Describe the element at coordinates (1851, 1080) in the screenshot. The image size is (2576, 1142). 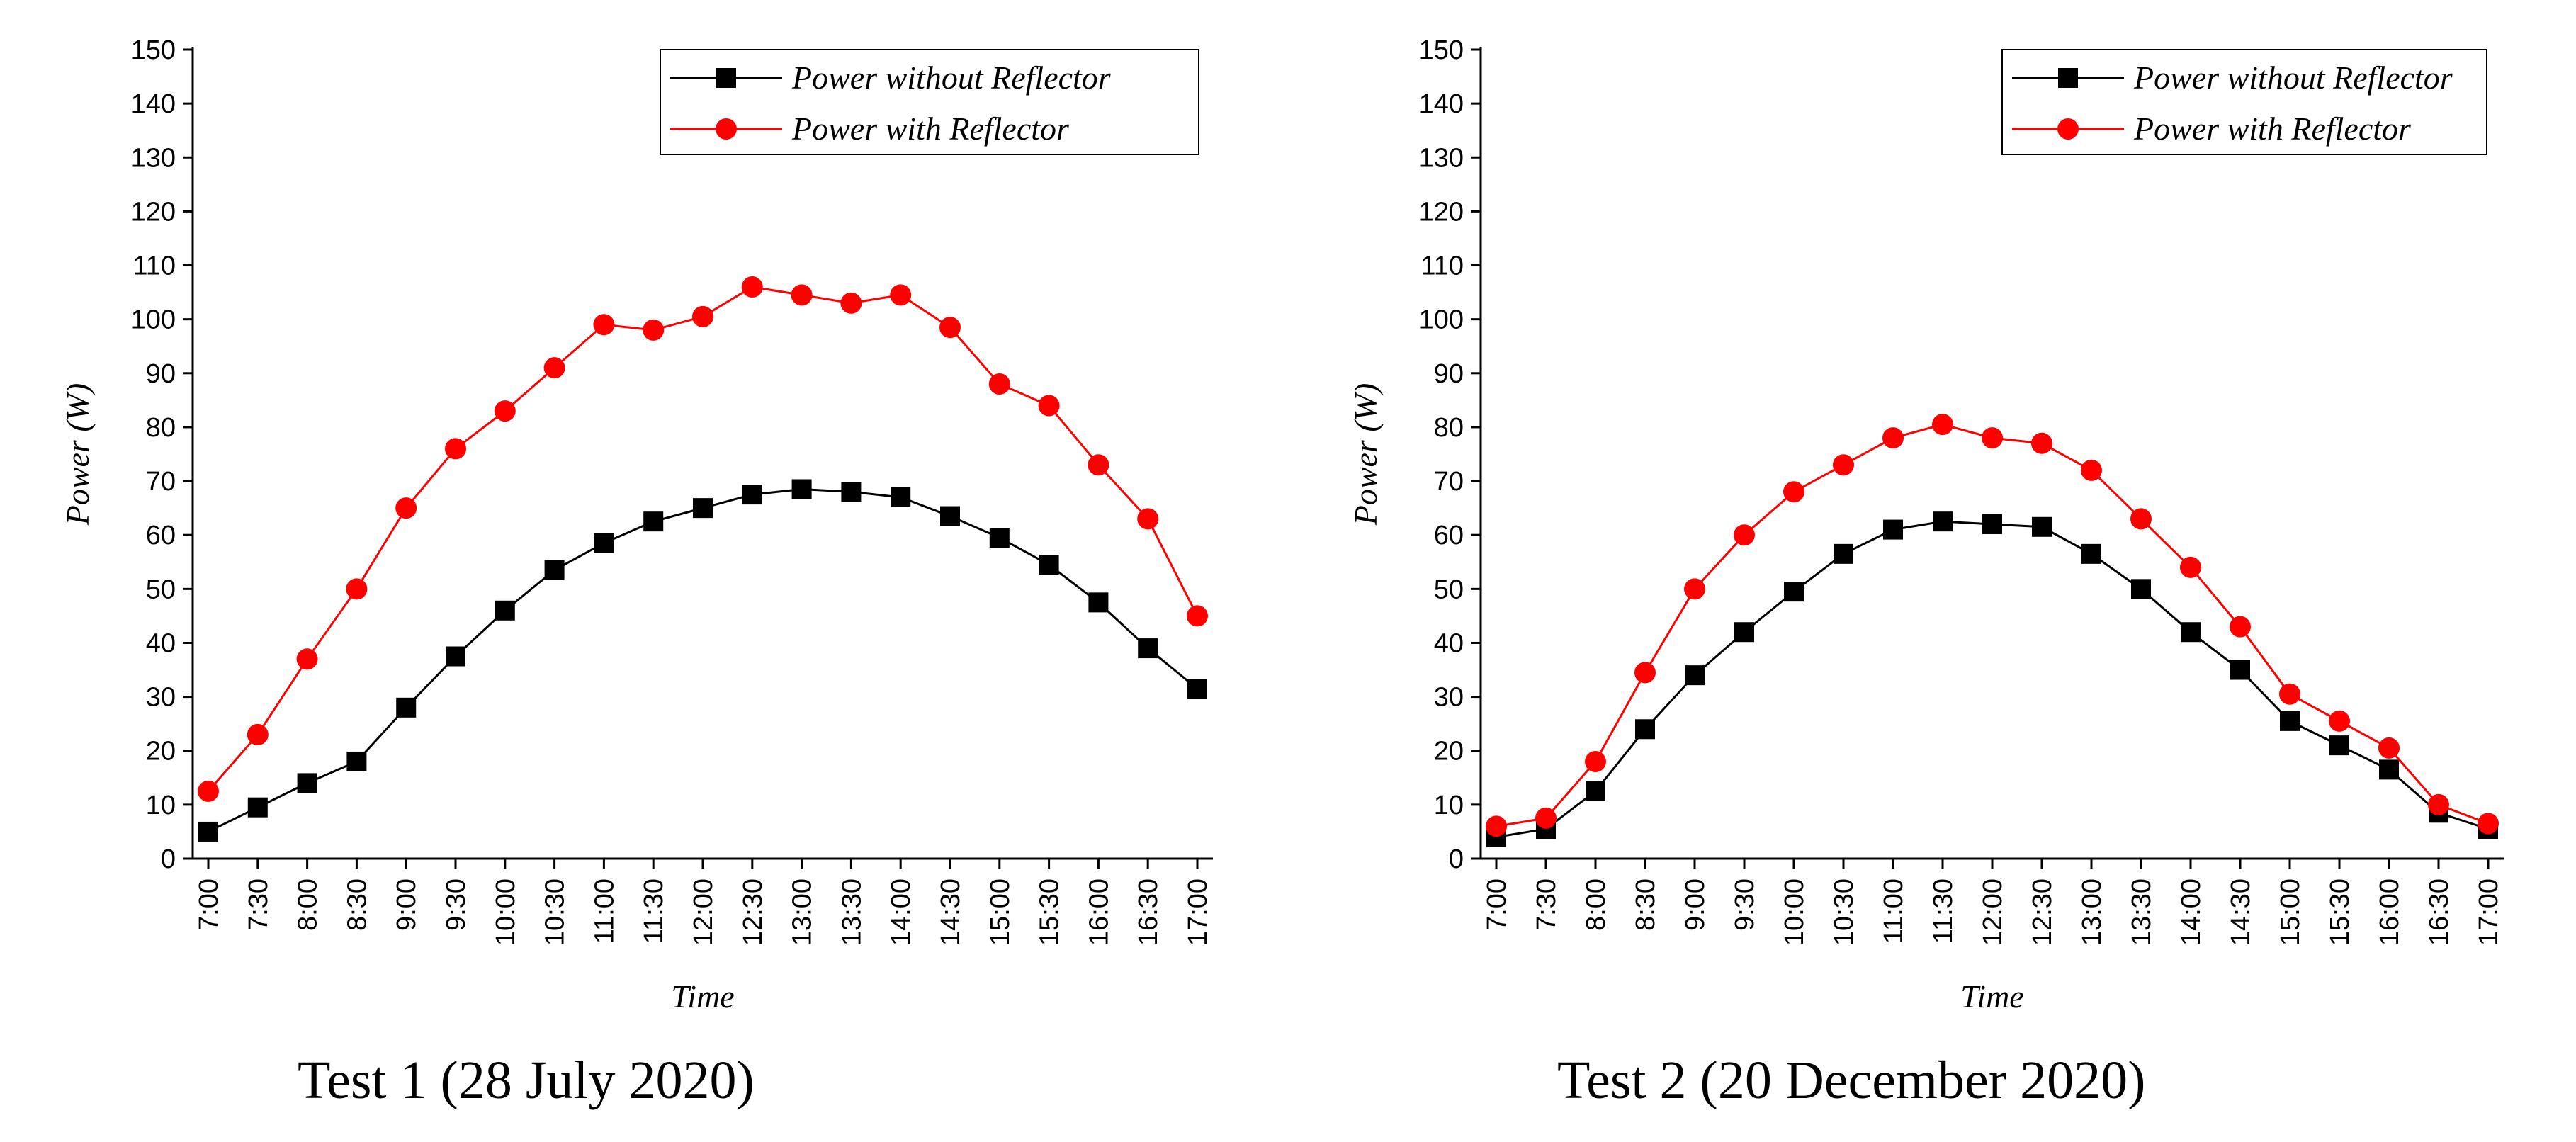
I see `chart-caption: Test 2 (20 December 2020)` at that location.